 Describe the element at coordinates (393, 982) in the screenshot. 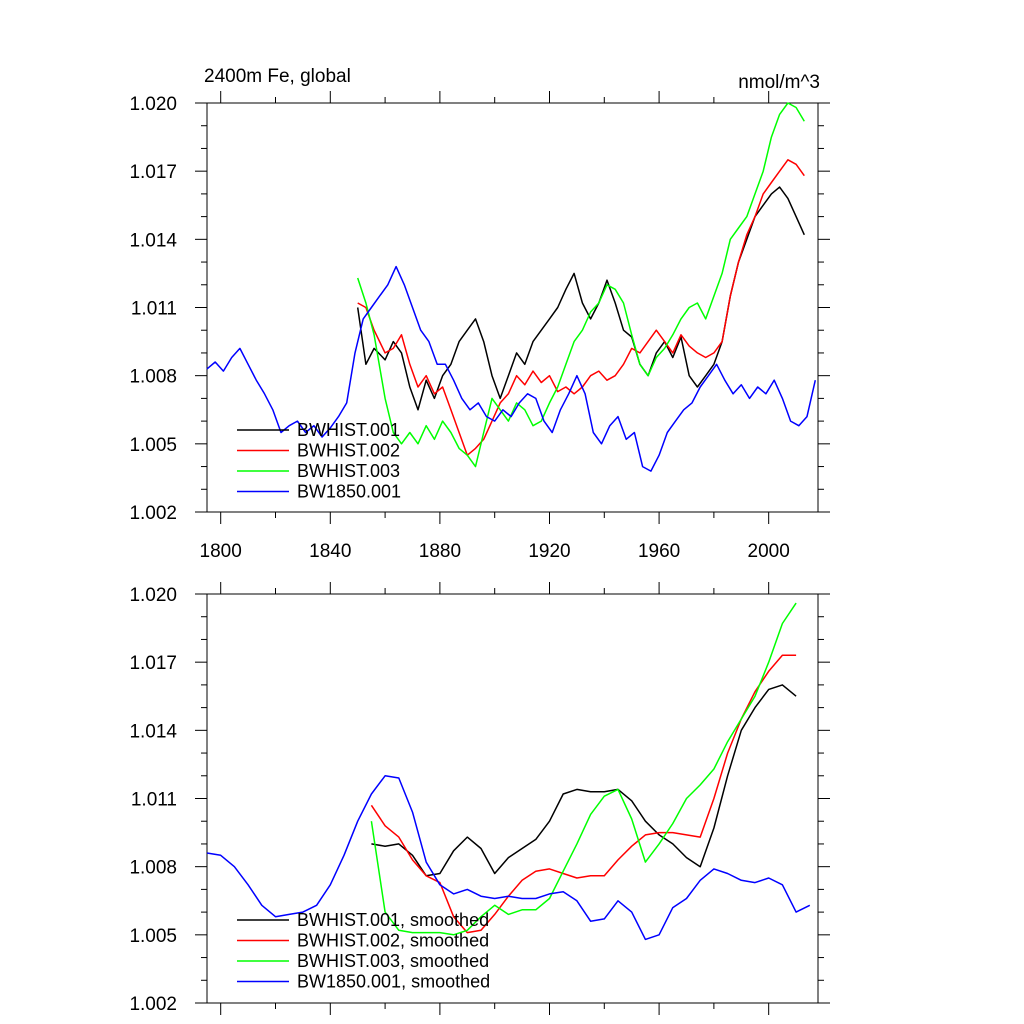

I see `legend-label: BW1850.001, smoothed` at that location.